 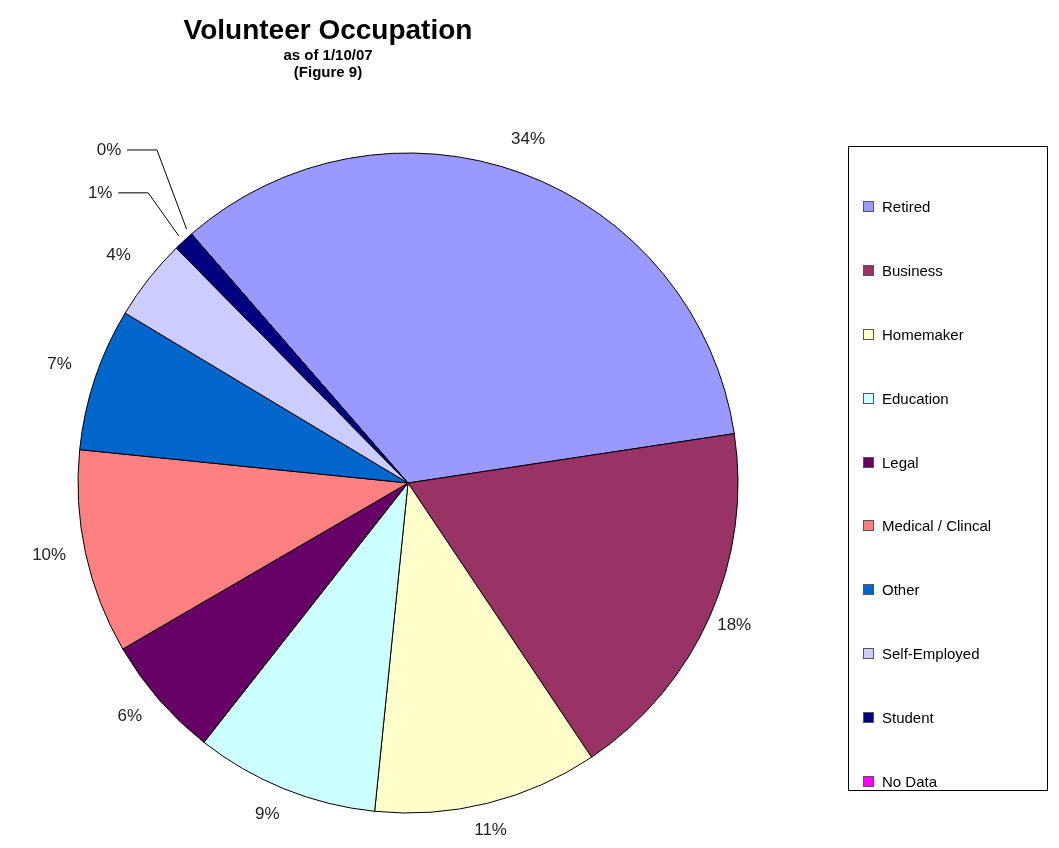 What do you see at coordinates (267, 814) in the screenshot?
I see `data-label: 9%` at bounding box center [267, 814].